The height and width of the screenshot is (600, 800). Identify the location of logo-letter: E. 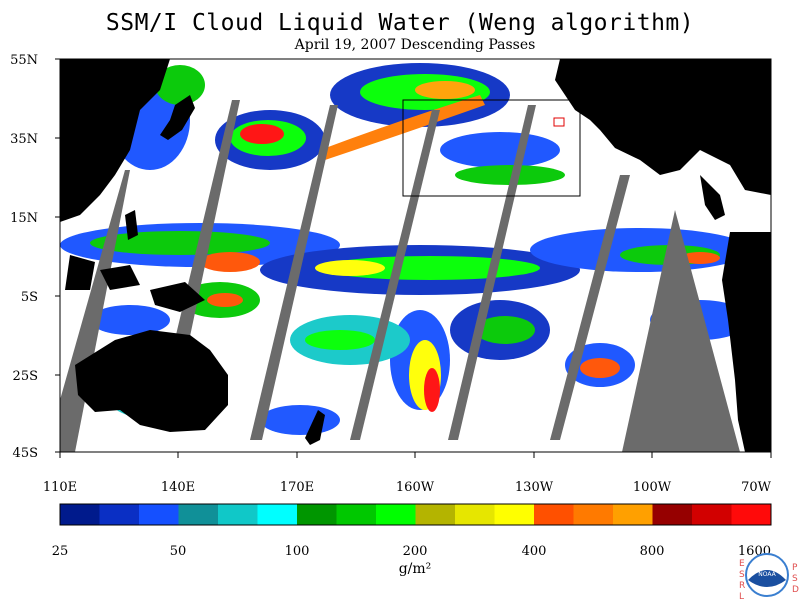
(742, 564).